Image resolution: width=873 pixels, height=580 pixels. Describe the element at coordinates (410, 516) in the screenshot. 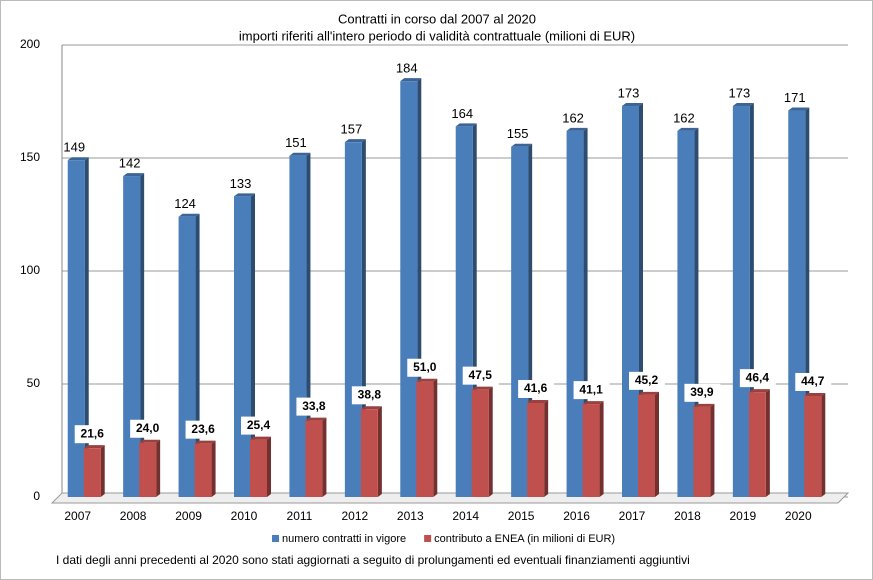

I see `x-tick-label: 2013` at that location.